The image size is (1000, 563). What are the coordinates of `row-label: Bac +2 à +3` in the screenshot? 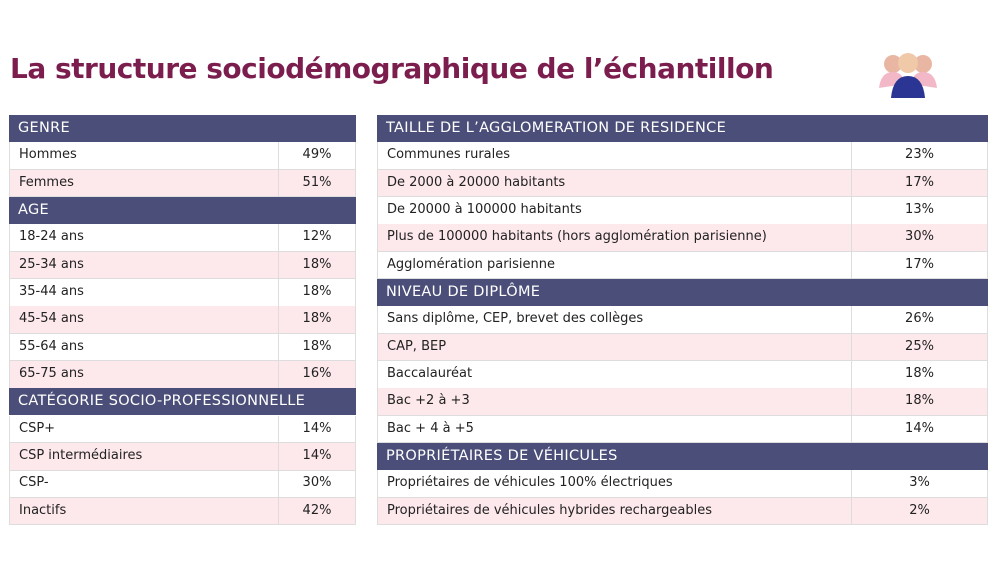 It's located at (428, 401).